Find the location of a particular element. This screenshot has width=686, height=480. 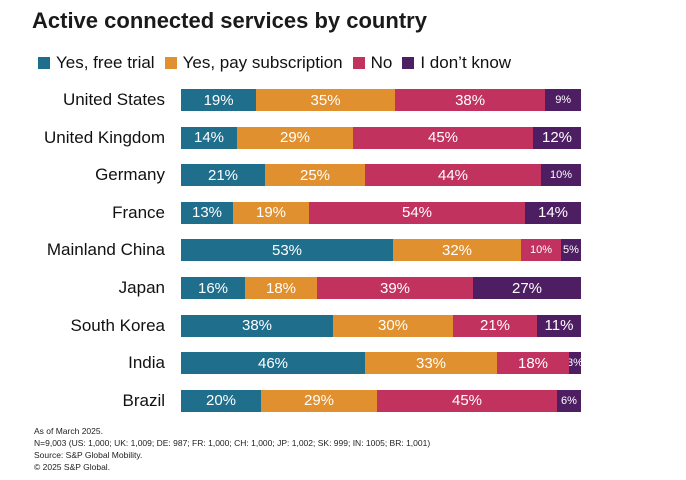

footnote-date: As of March 2025. is located at coordinates (68, 431).